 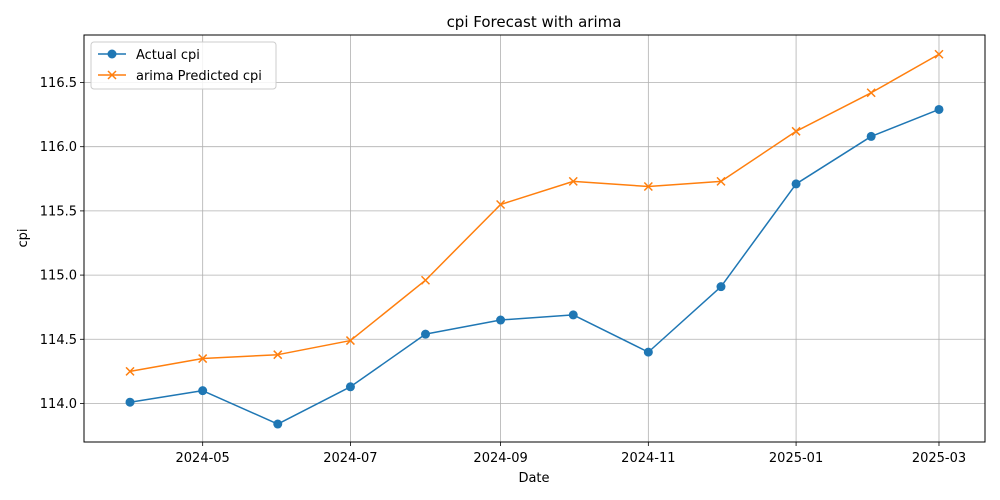 What do you see at coordinates (112, 54) in the screenshot?
I see `legend-marker-actual` at bounding box center [112, 54].